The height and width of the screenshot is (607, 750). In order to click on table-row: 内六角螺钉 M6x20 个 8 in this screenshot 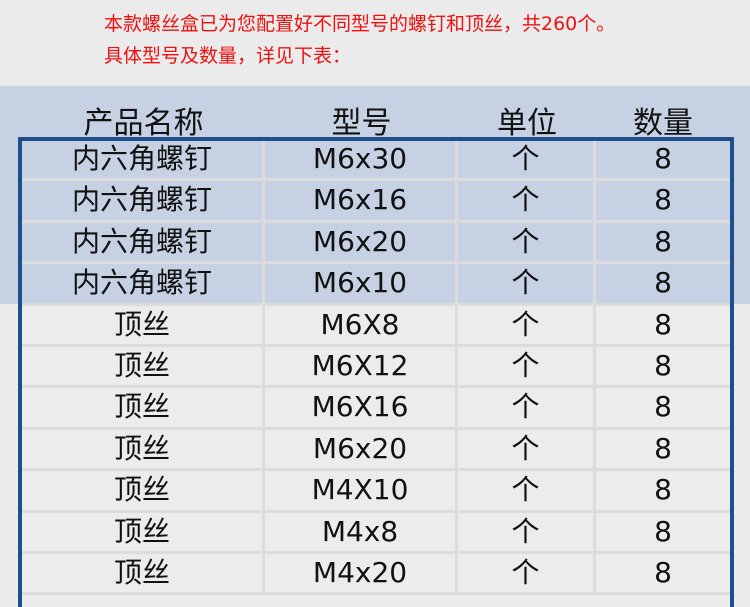, I will do `click(376, 243)`.